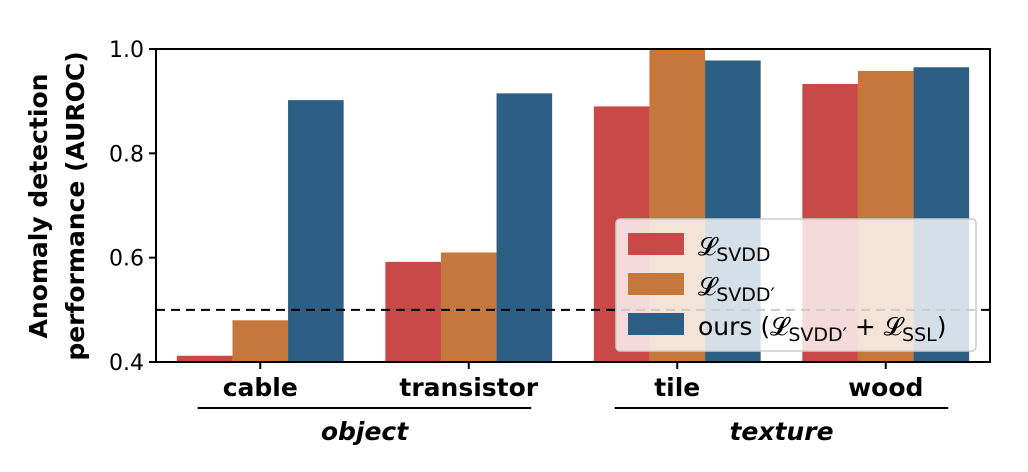 This screenshot has width=1028, height=472. I want to click on y-tick-label-0-8: 0.8, so click(126, 154).